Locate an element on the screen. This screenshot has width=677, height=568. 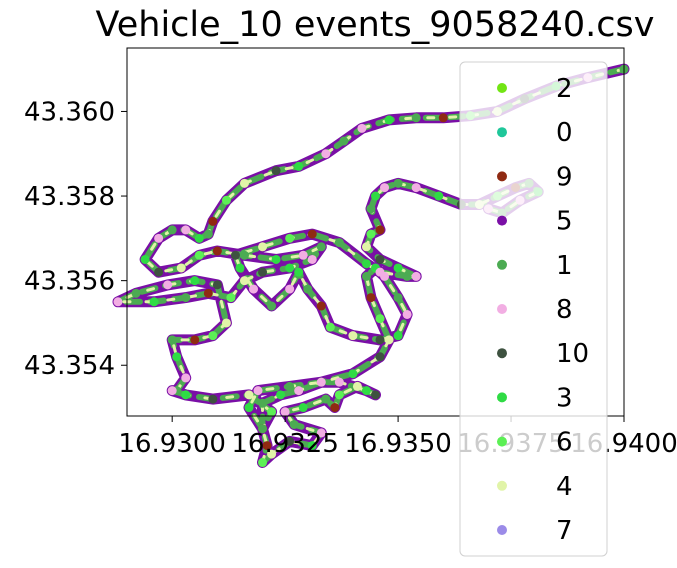
chart-title: Vehicle_10 events_9058240.csv is located at coordinates (375, 25).